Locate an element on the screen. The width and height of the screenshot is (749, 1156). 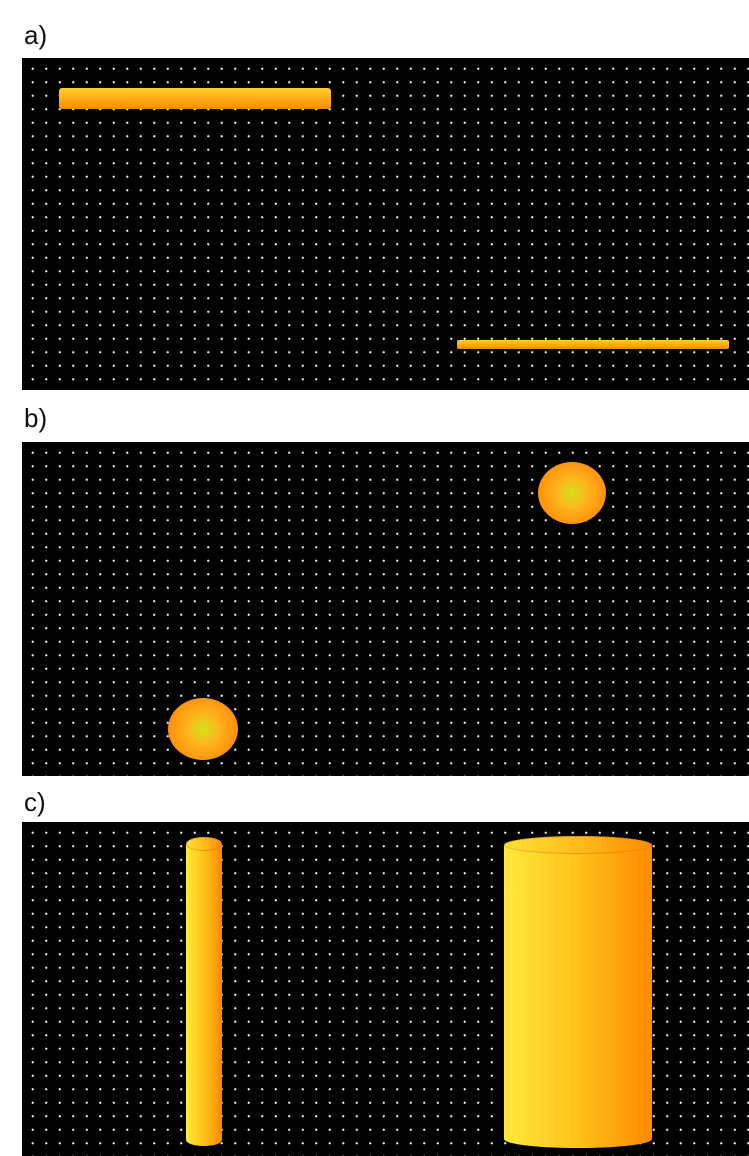
thin-horizontal-bar is located at coordinates (593, 344).